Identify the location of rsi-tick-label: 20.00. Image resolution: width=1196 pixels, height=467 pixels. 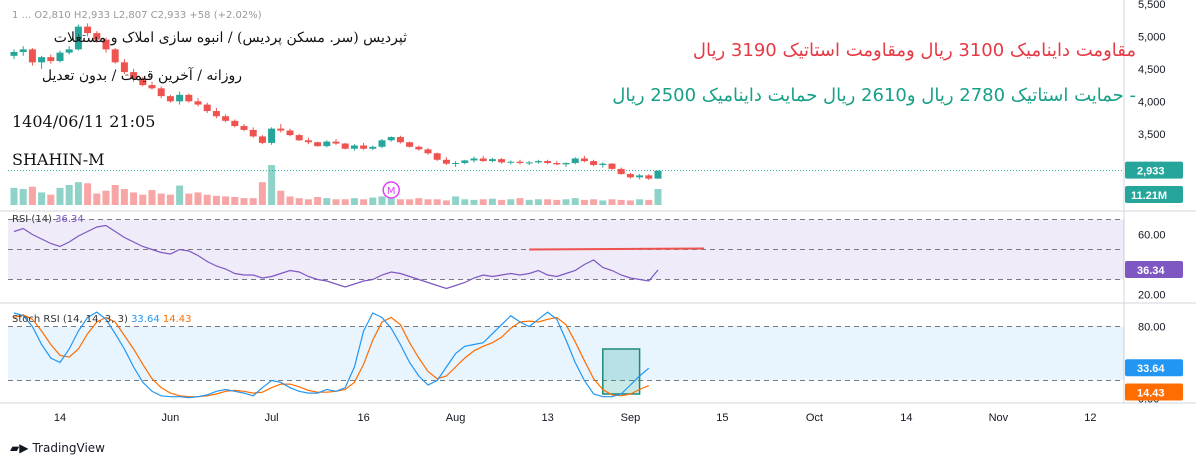
(1152, 296).